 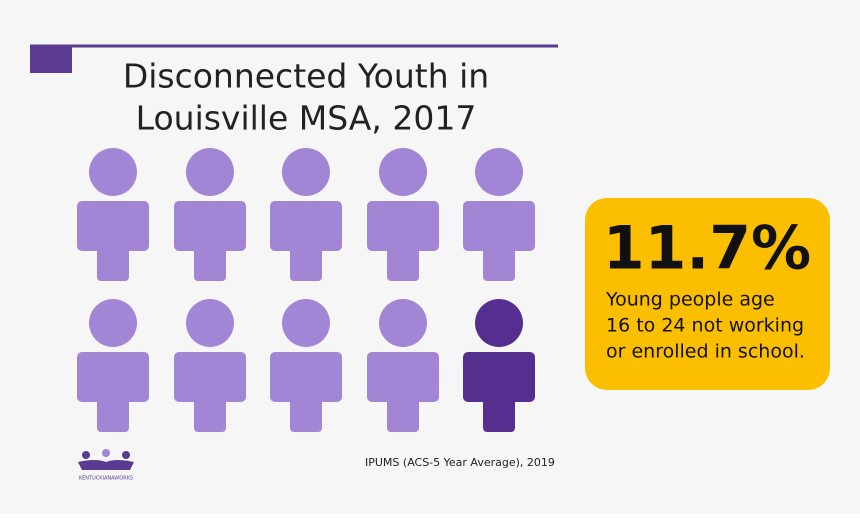 I want to click on title-line: Disconnected Youth in, so click(x=306, y=76).